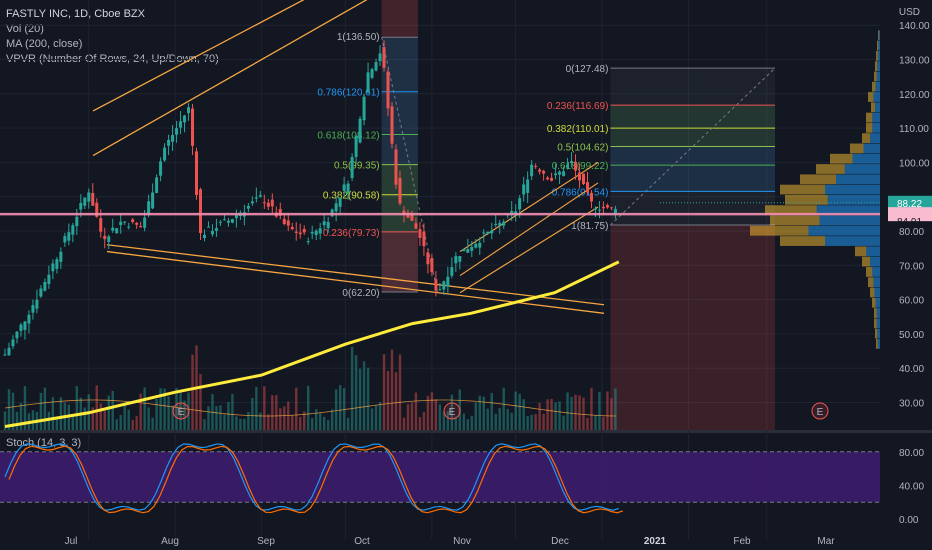  I want to click on volume-indicator-label: Vol (20), so click(25, 29).